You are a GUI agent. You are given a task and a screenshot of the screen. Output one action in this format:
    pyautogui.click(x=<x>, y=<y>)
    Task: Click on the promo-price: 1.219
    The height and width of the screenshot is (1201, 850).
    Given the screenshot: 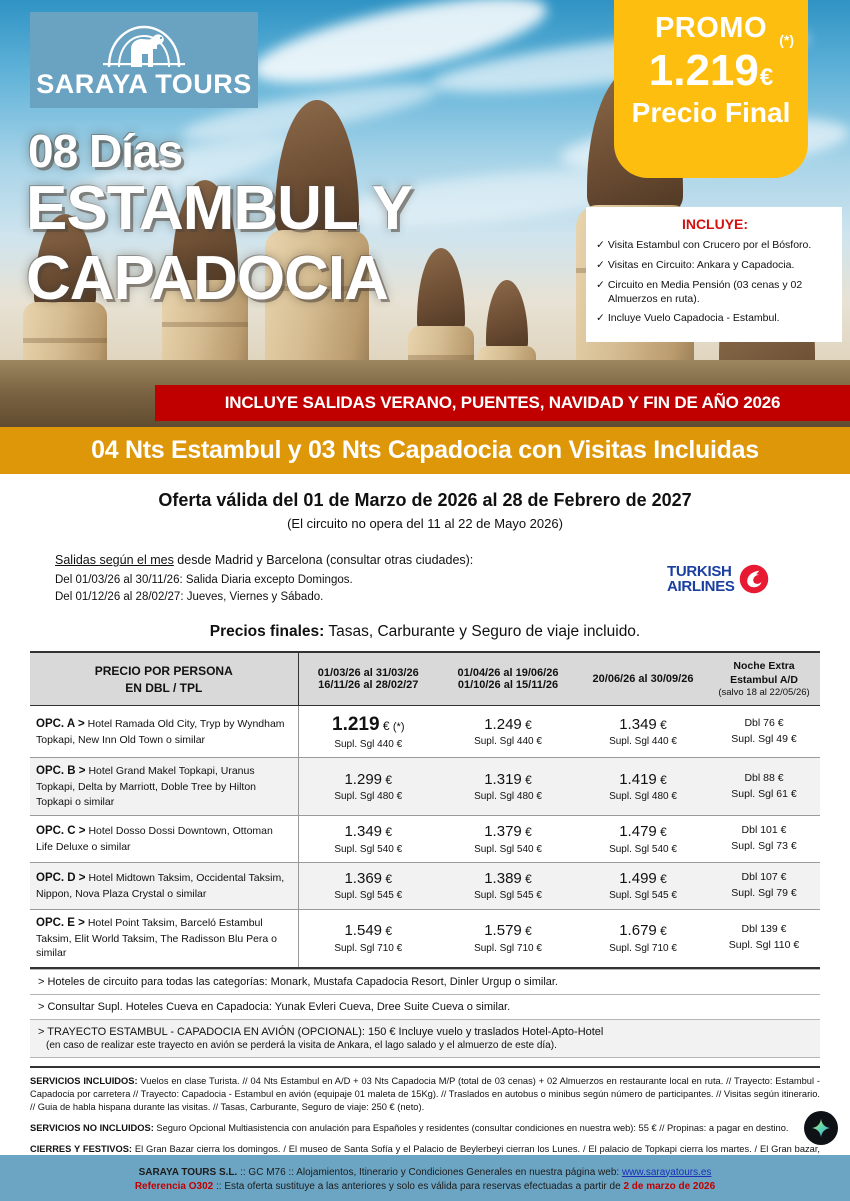 What is the action you would take?
    pyautogui.click(x=703, y=70)
    